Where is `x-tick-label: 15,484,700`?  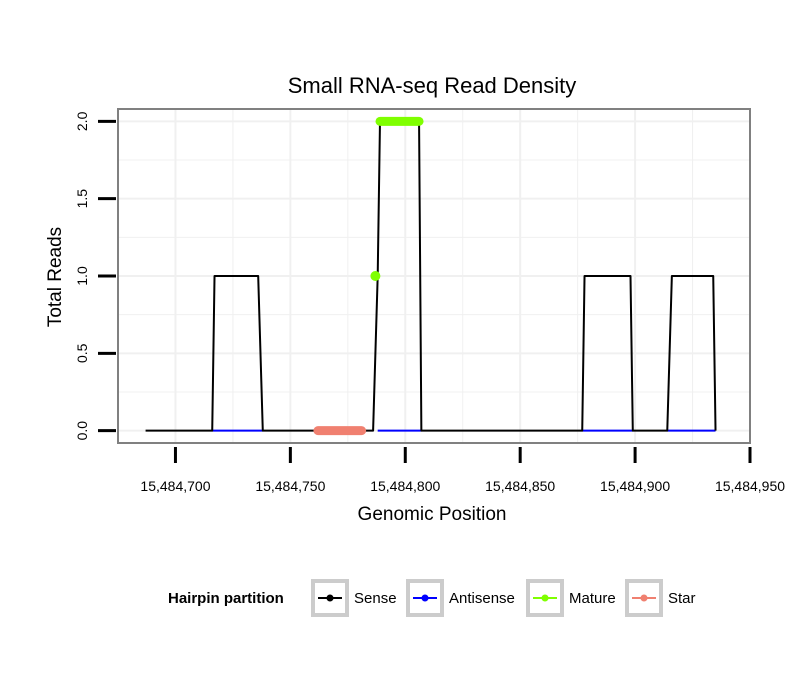
x-tick-label: 15,484,700 is located at coordinates (175, 486).